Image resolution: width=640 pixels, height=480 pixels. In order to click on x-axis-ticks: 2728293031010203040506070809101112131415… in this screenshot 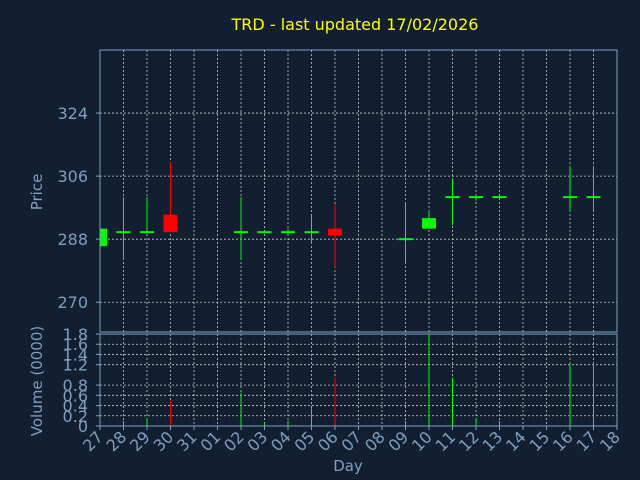, I will do `click(351, 440)`.